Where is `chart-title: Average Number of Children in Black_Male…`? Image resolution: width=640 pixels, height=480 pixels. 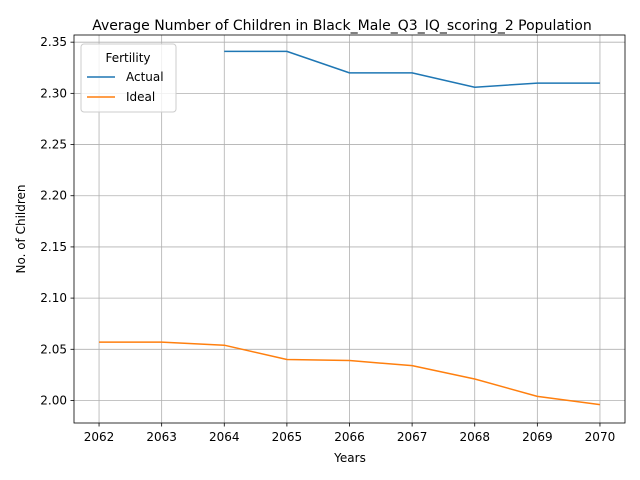 chart-title: Average Number of Children in Black_Male… is located at coordinates (341, 26).